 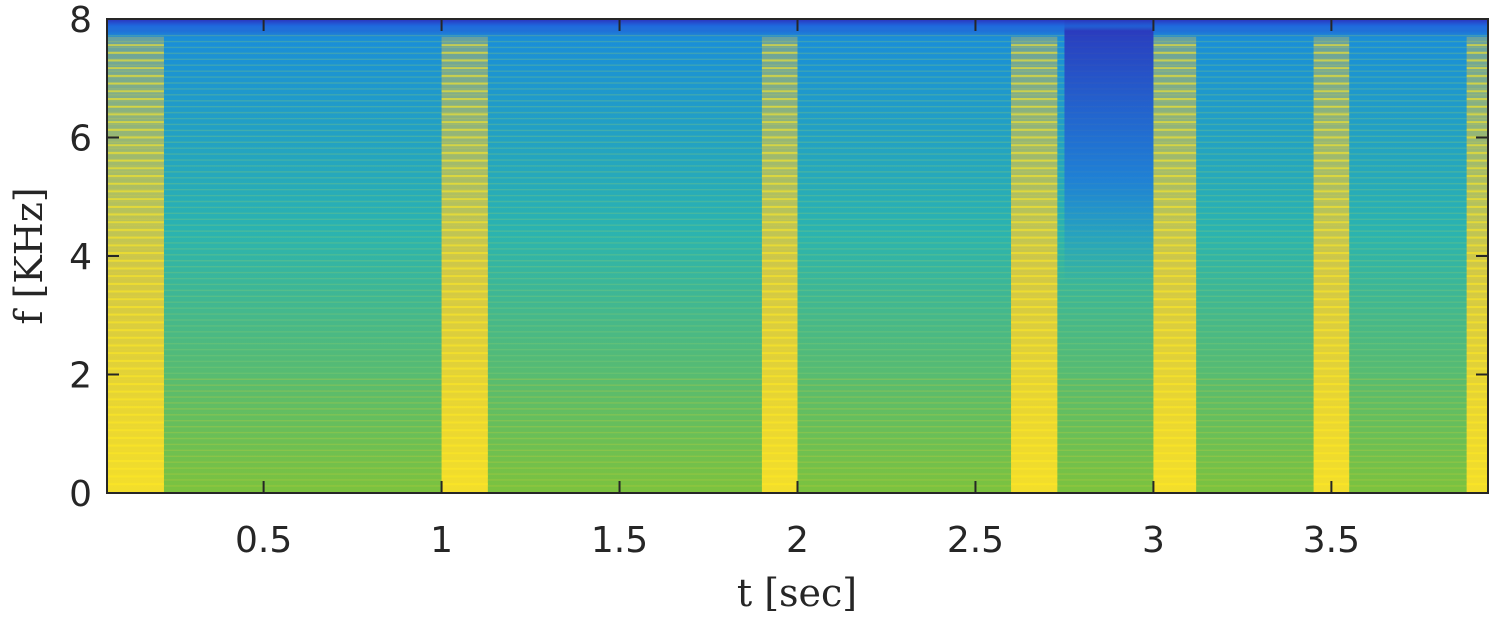 What do you see at coordinates (1153, 540) in the screenshot?
I see `x-tick-label: 3` at bounding box center [1153, 540].